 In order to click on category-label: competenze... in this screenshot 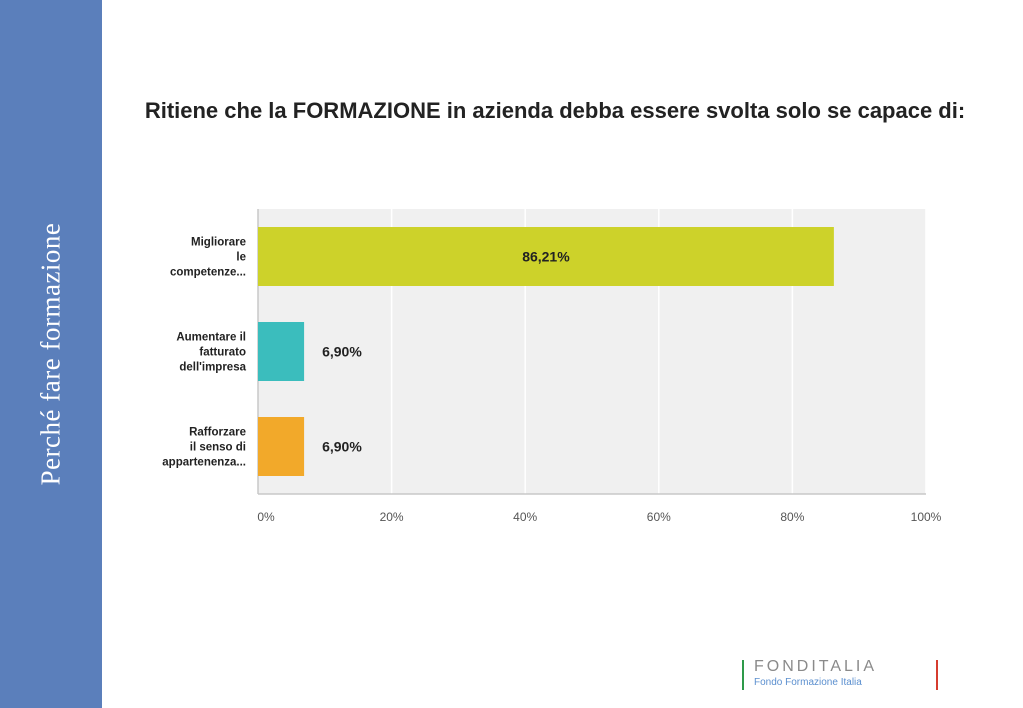, I will do `click(208, 273)`.